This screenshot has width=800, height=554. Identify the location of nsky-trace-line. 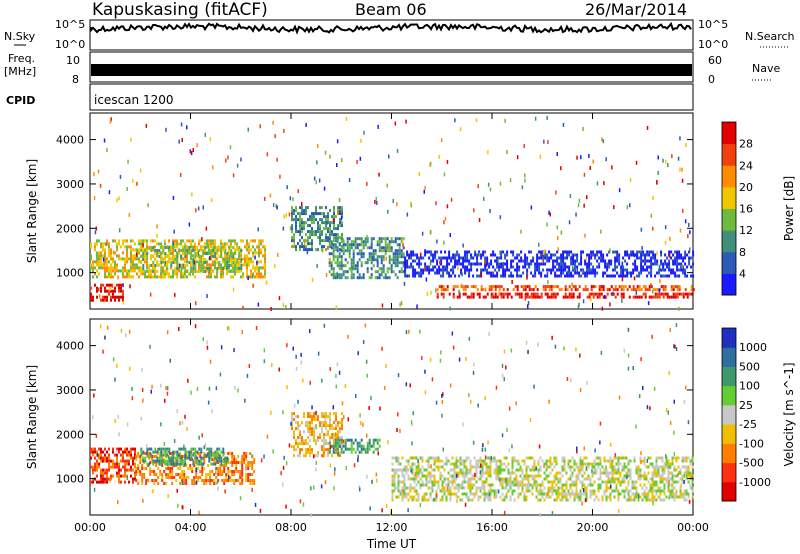
(391, 28).